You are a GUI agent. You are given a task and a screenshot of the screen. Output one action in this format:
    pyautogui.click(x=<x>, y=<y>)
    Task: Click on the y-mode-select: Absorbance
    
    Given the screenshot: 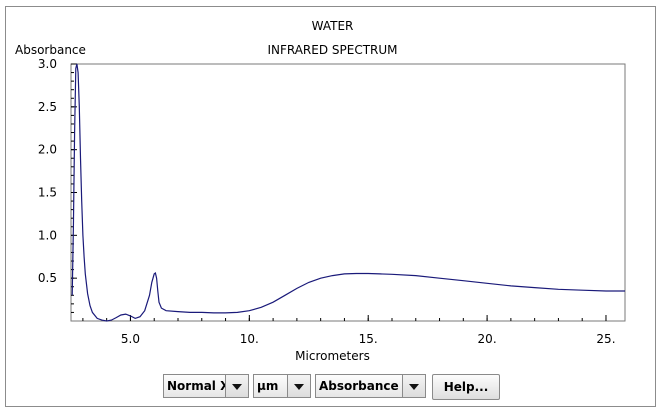 What is the action you would take?
    pyautogui.click(x=370, y=386)
    